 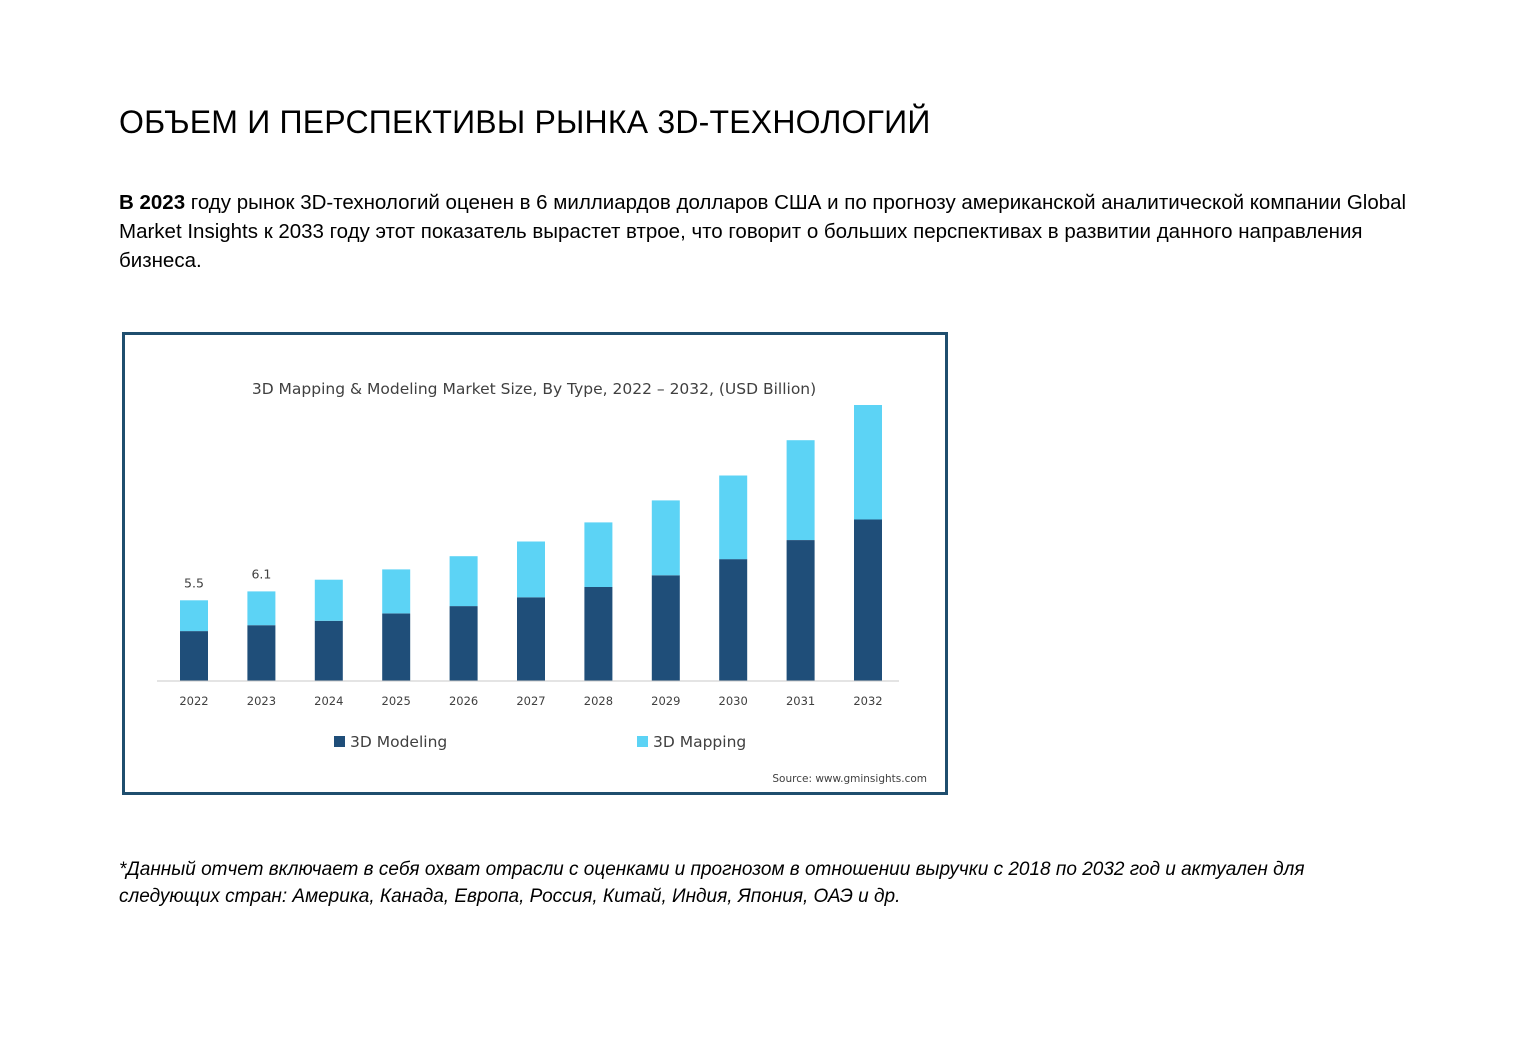 What do you see at coordinates (531, 569) in the screenshot?
I see `bar-3d-mapping-2027` at bounding box center [531, 569].